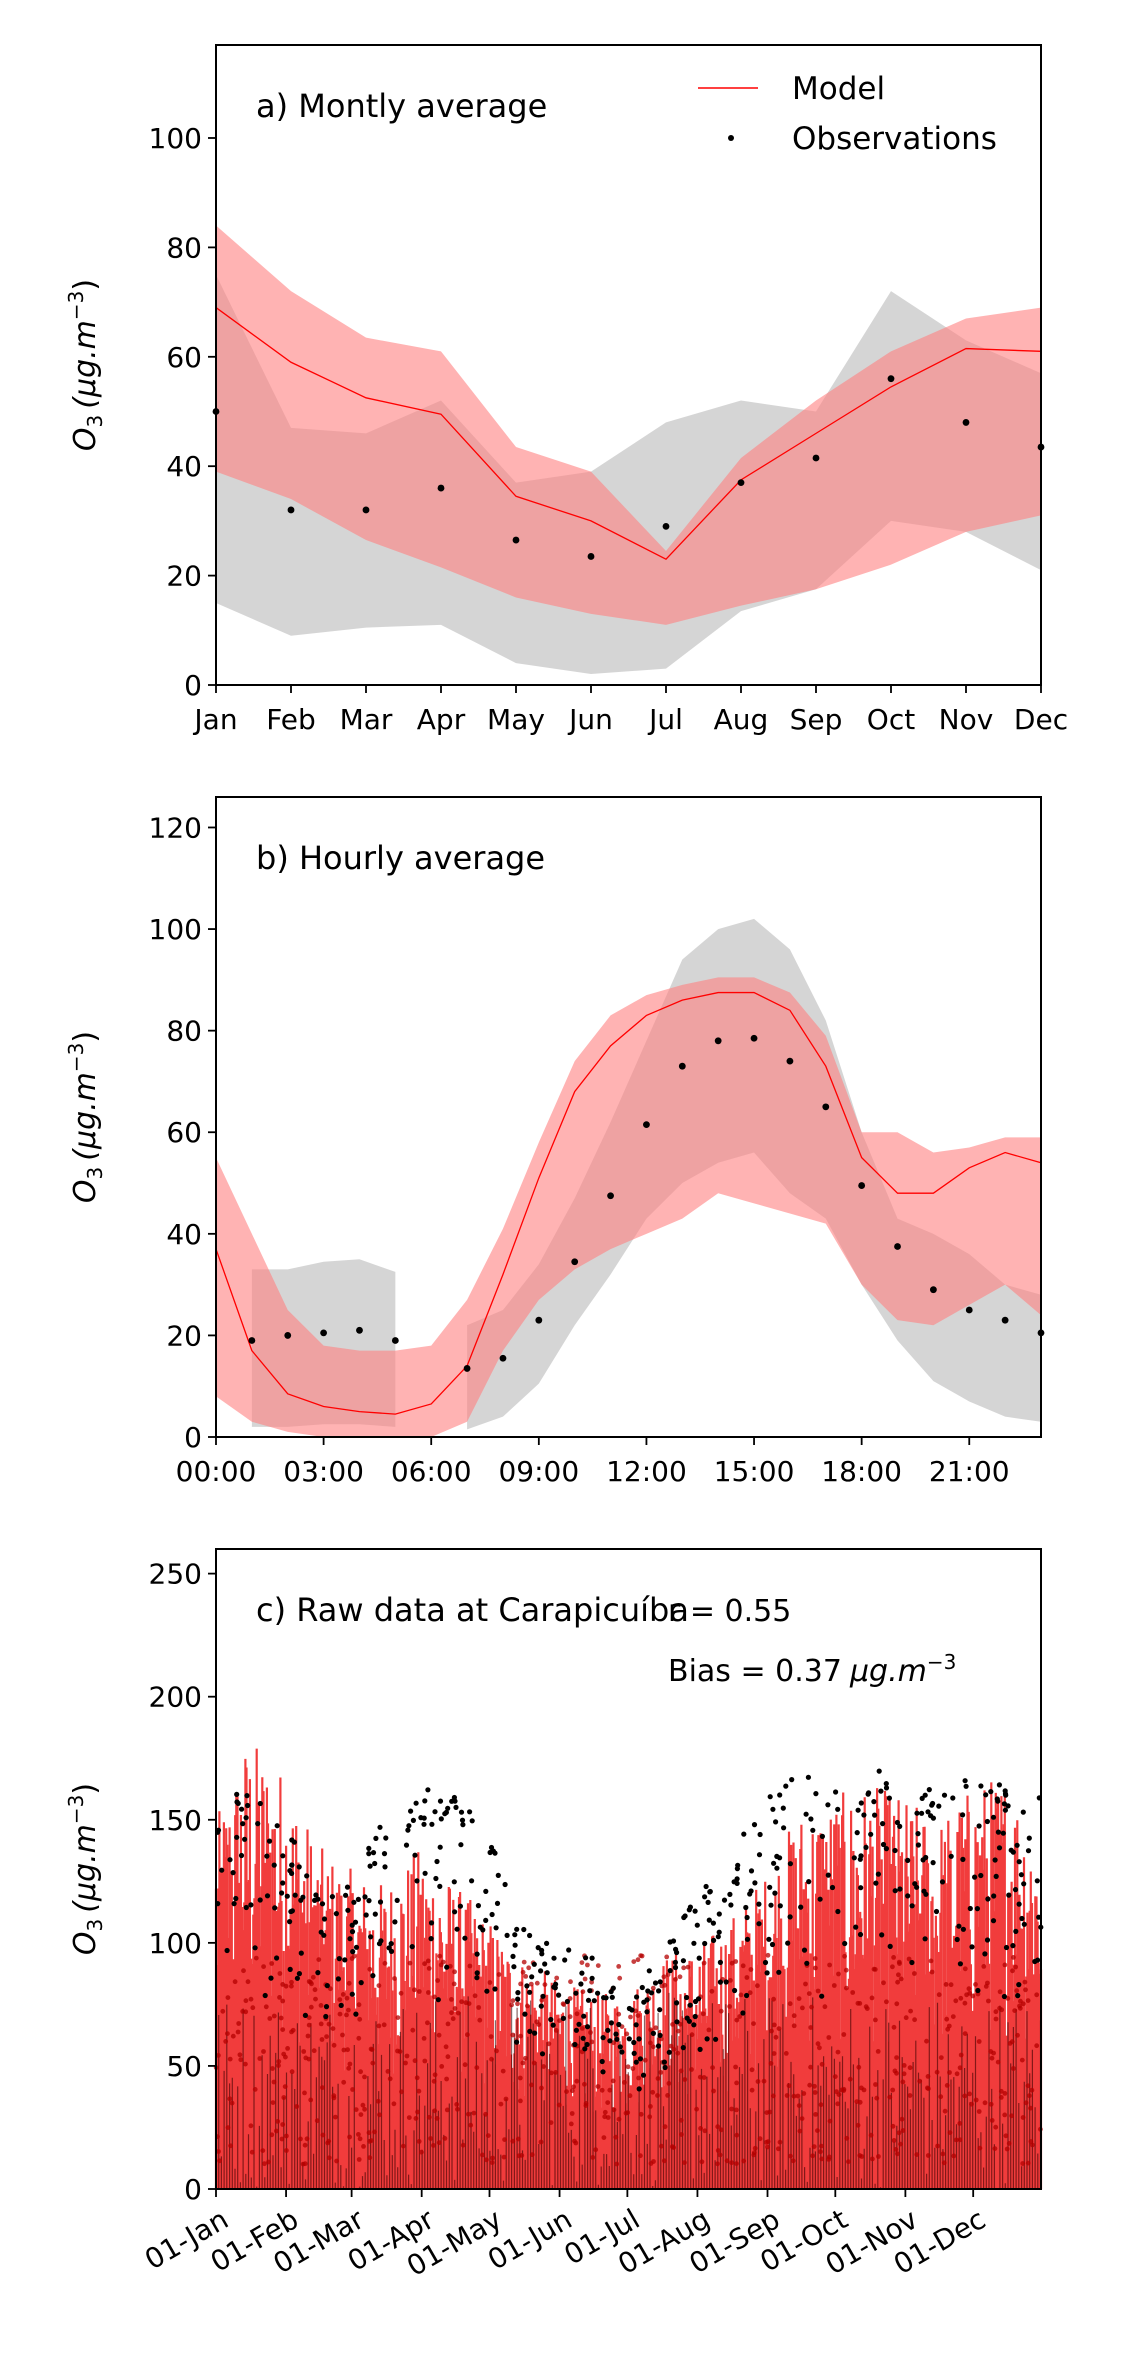  I want to click on legend-observations-swatch, so click(731, 138).